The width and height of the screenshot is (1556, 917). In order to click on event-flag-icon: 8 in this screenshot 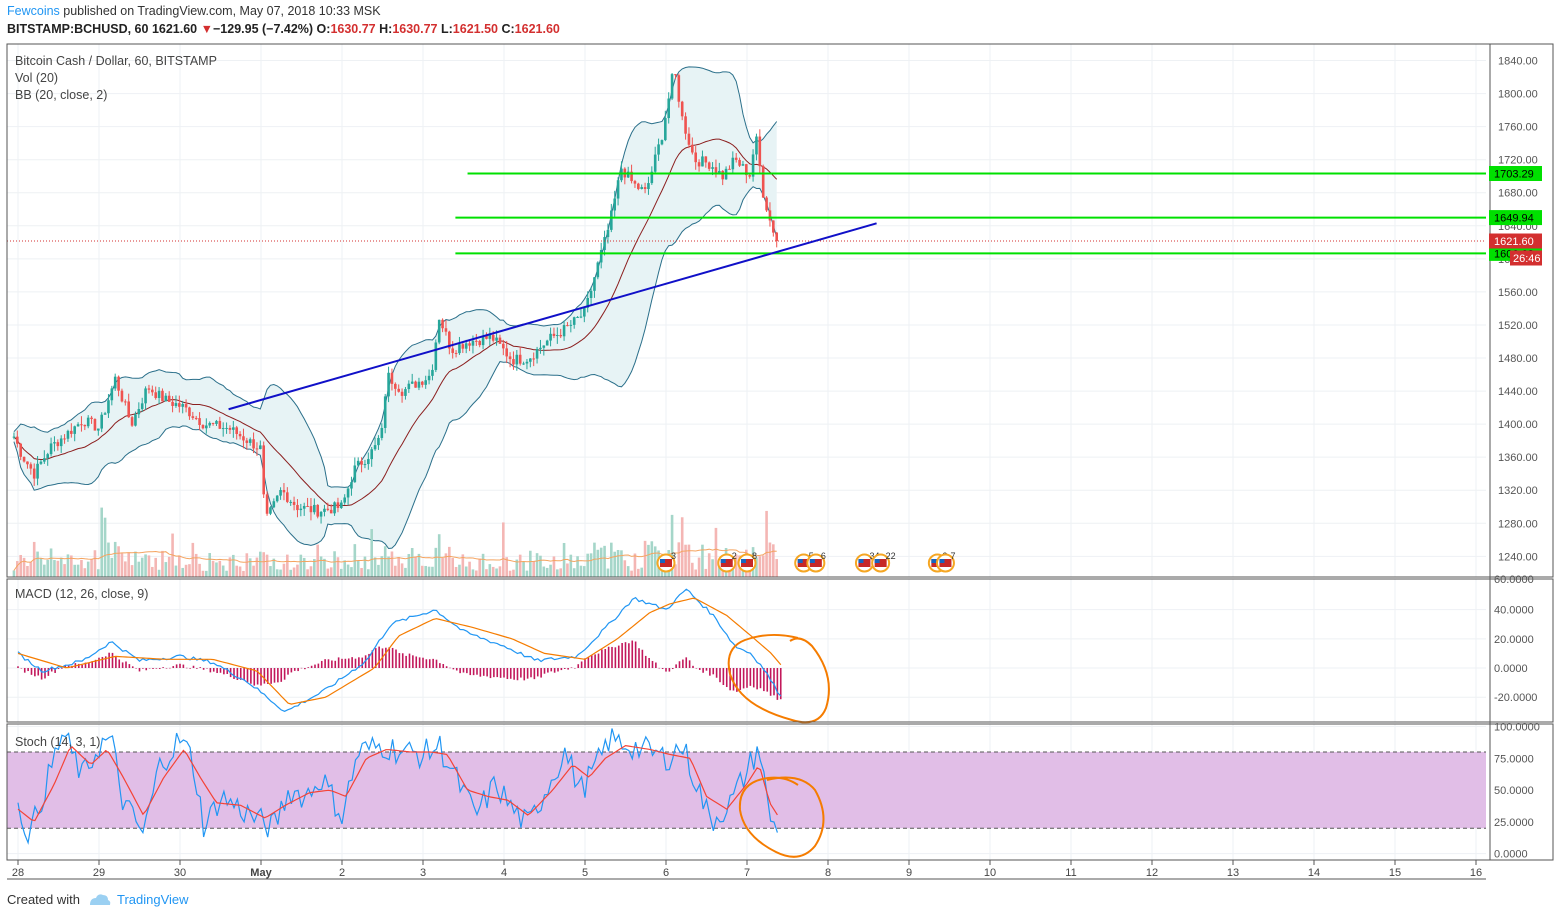, I will do `click(747, 562)`.